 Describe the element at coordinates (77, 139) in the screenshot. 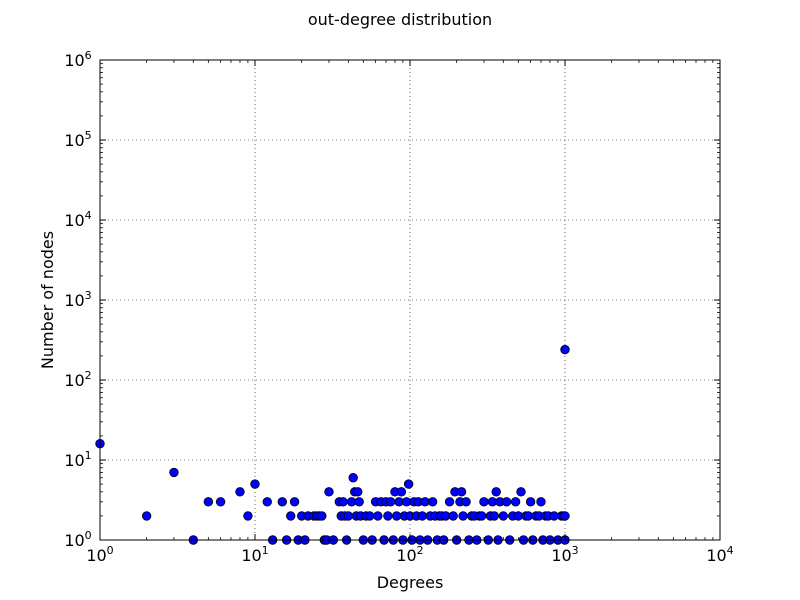

I see `y-tick-label: 10⁵` at that location.